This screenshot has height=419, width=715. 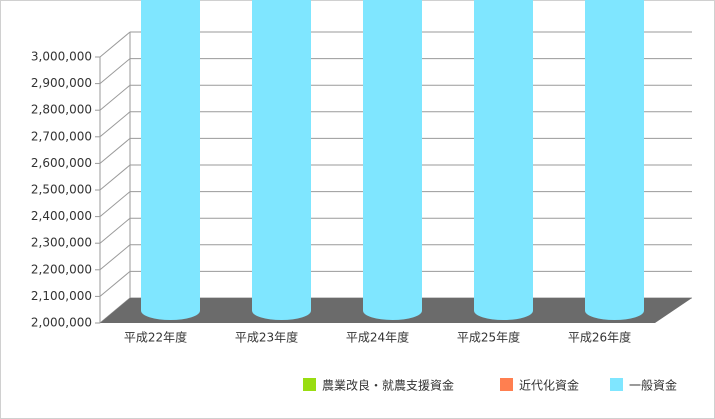 What do you see at coordinates (653, 385) in the screenshot?
I see `legend-label: 一般資金` at bounding box center [653, 385].